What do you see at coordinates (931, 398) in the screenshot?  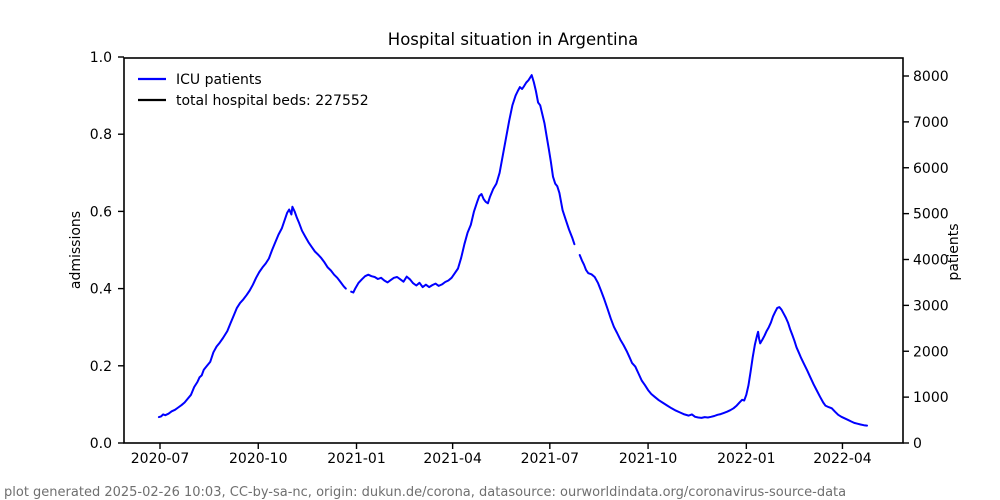 I see `right-tick-label: 1000` at bounding box center [931, 398].